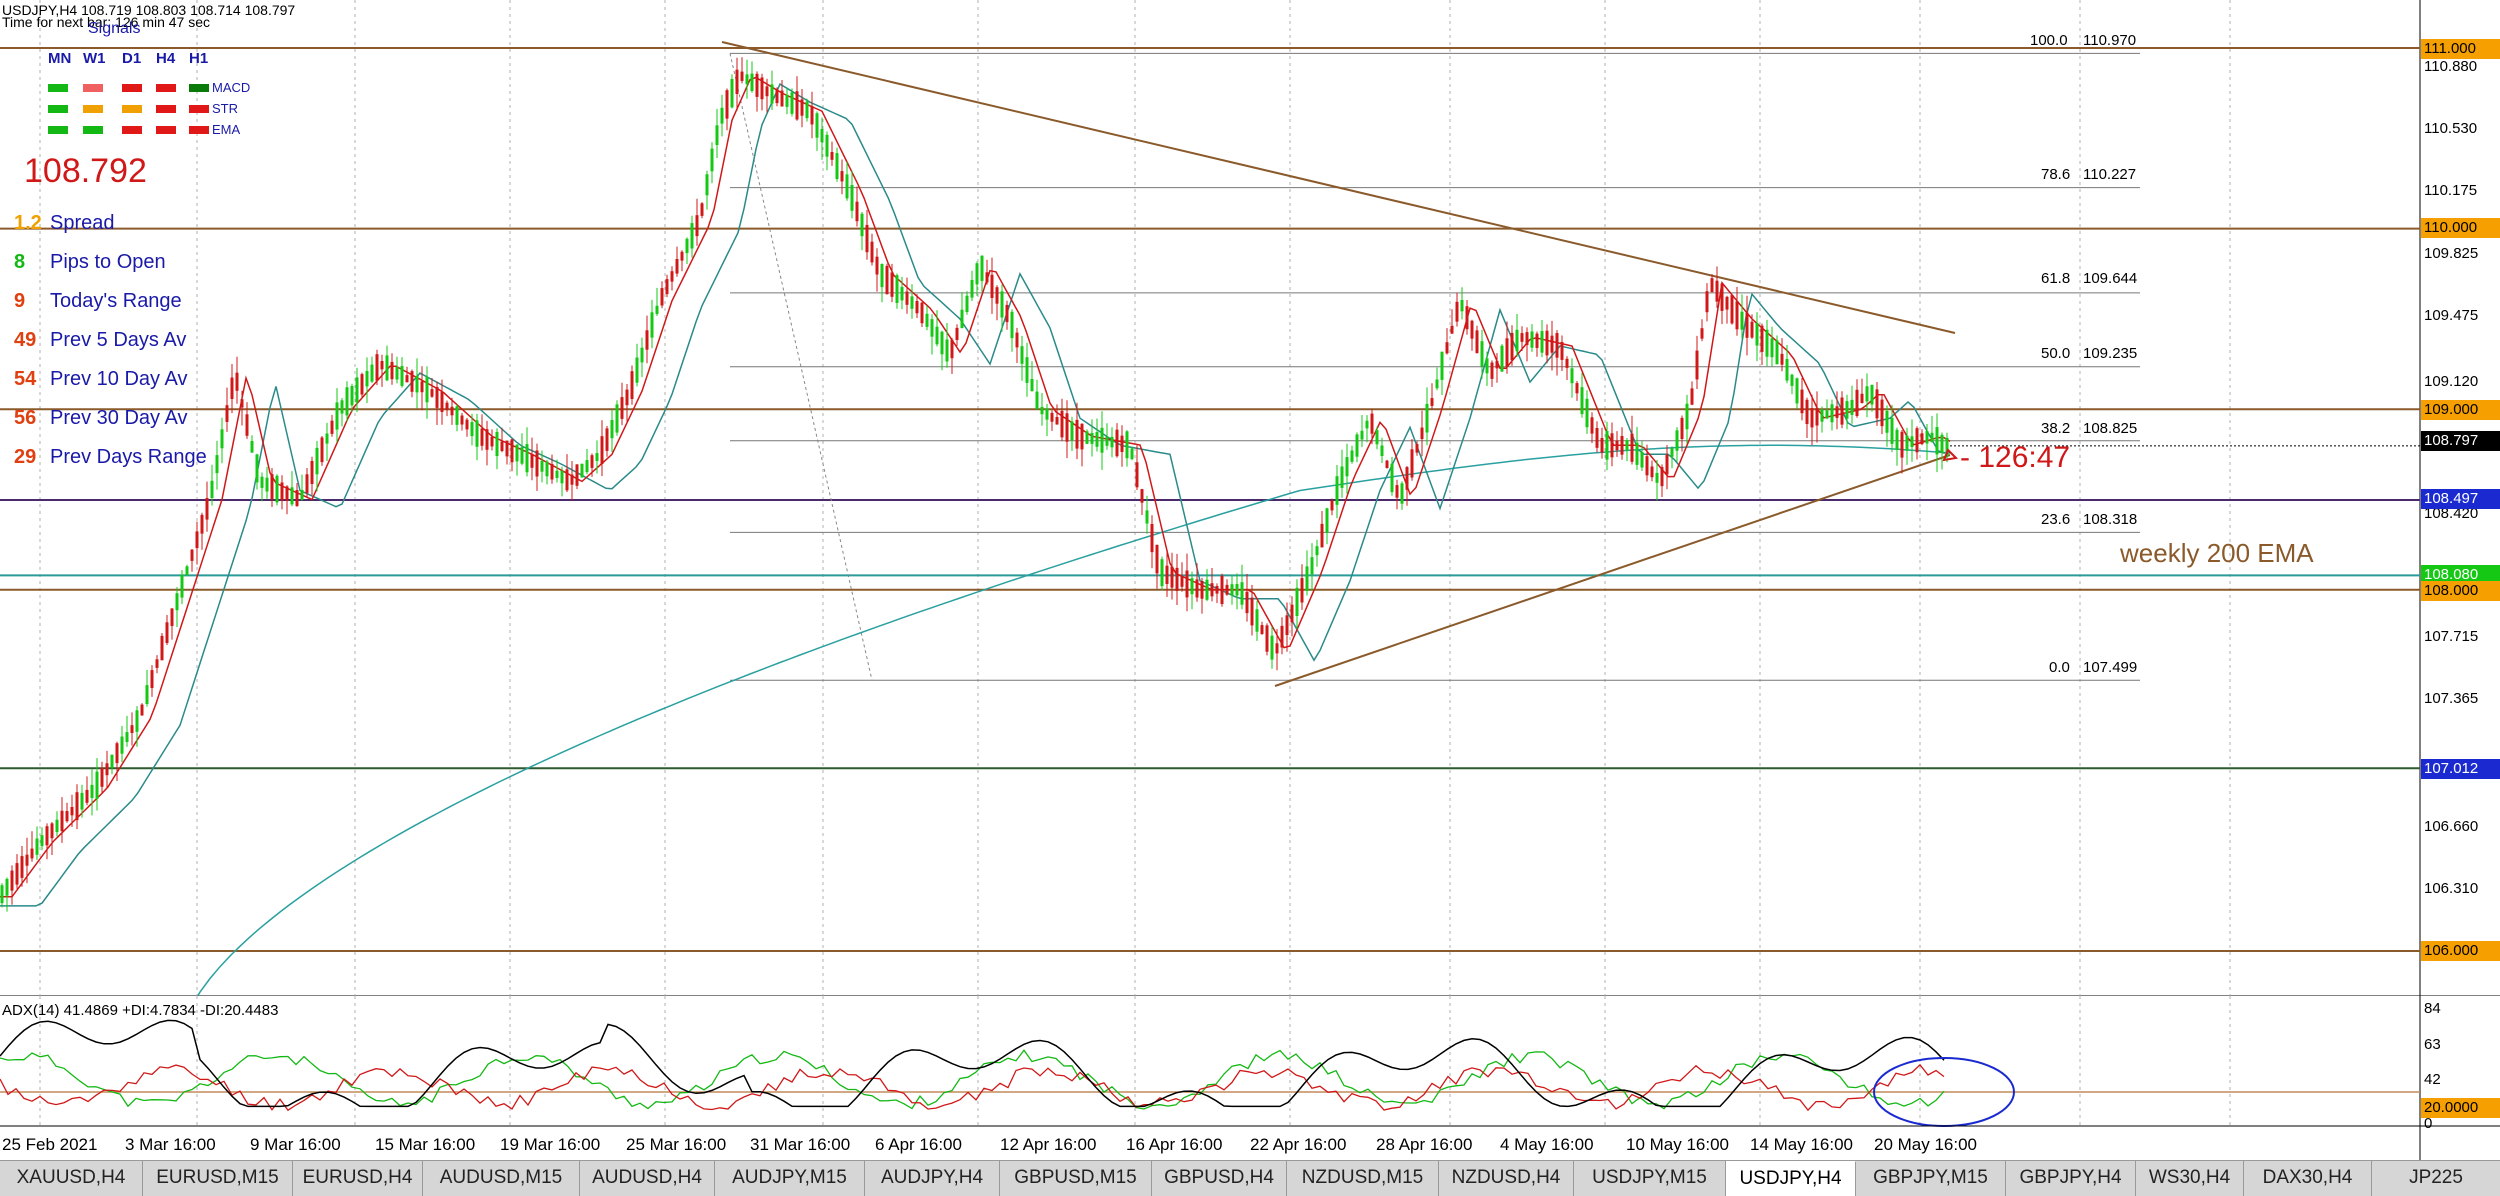 This screenshot has height=1196, width=2500. What do you see at coordinates (2308, 1178) in the screenshot?
I see `tab-dax30-h4: DAX30,H4` at bounding box center [2308, 1178].